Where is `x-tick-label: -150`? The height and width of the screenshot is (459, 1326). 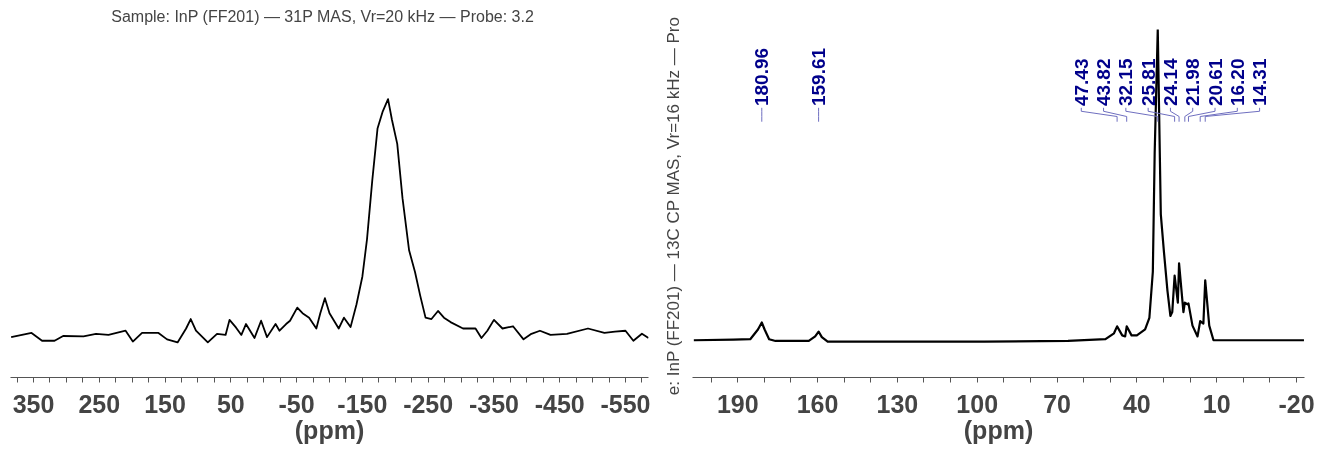 x-tick-label: -150 is located at coordinates (362, 403).